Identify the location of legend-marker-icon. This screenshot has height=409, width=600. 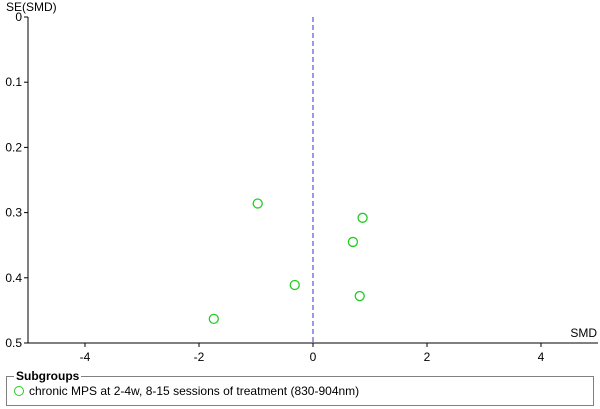
(19, 391).